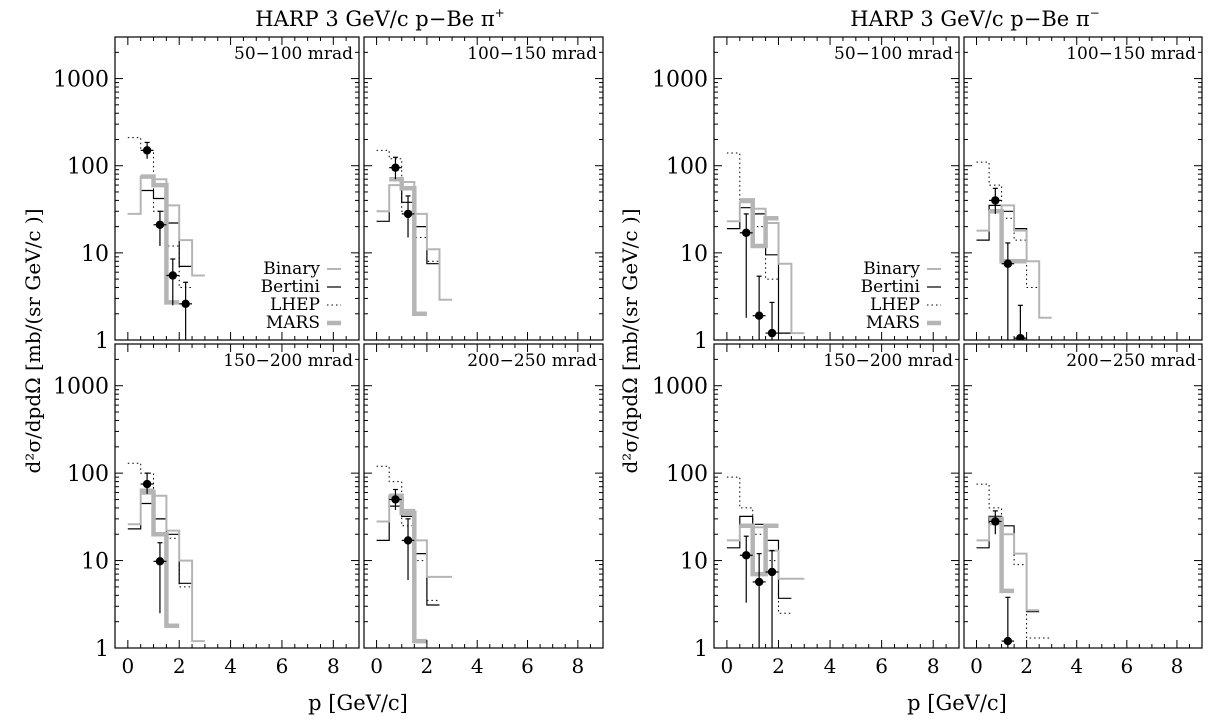 The width and height of the screenshot is (1213, 726). I want to click on panel-1-2: 1 10 100 1000 0 2 4 6 8 150−200 mrad, so click(806, 510).